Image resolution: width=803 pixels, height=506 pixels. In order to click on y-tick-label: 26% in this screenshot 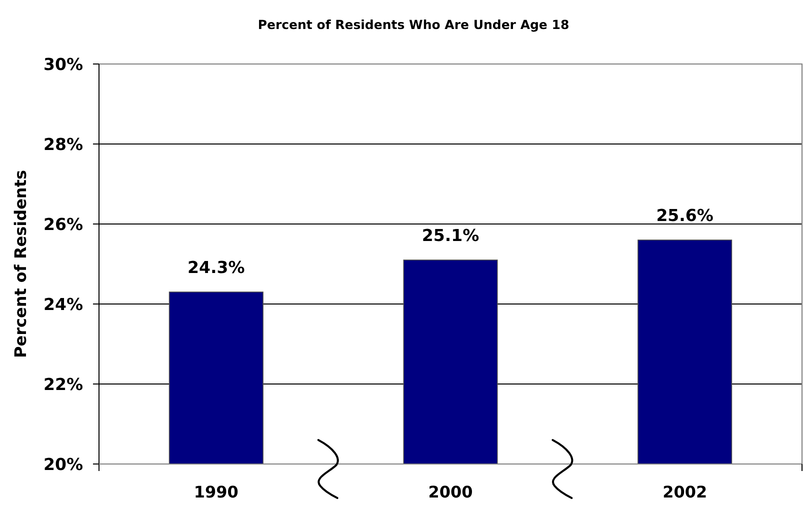, I will do `click(64, 224)`.